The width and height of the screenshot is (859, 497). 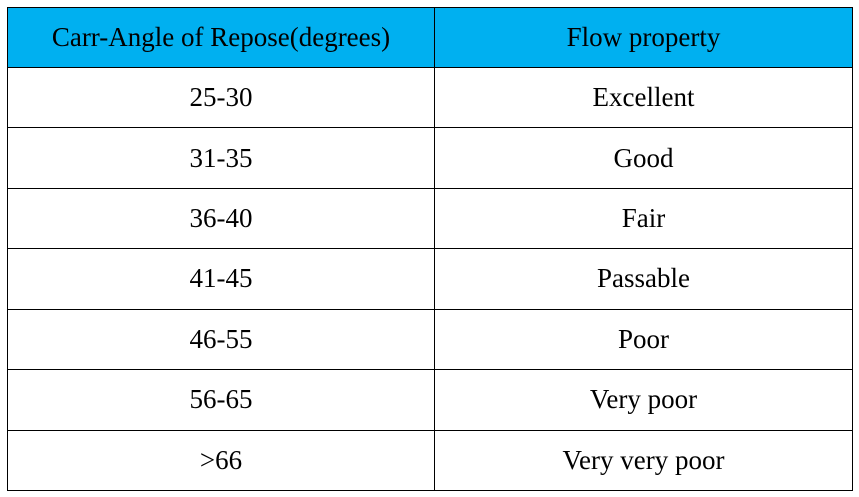 I want to click on table-row: 56-65 Very poor, so click(x=430, y=400).